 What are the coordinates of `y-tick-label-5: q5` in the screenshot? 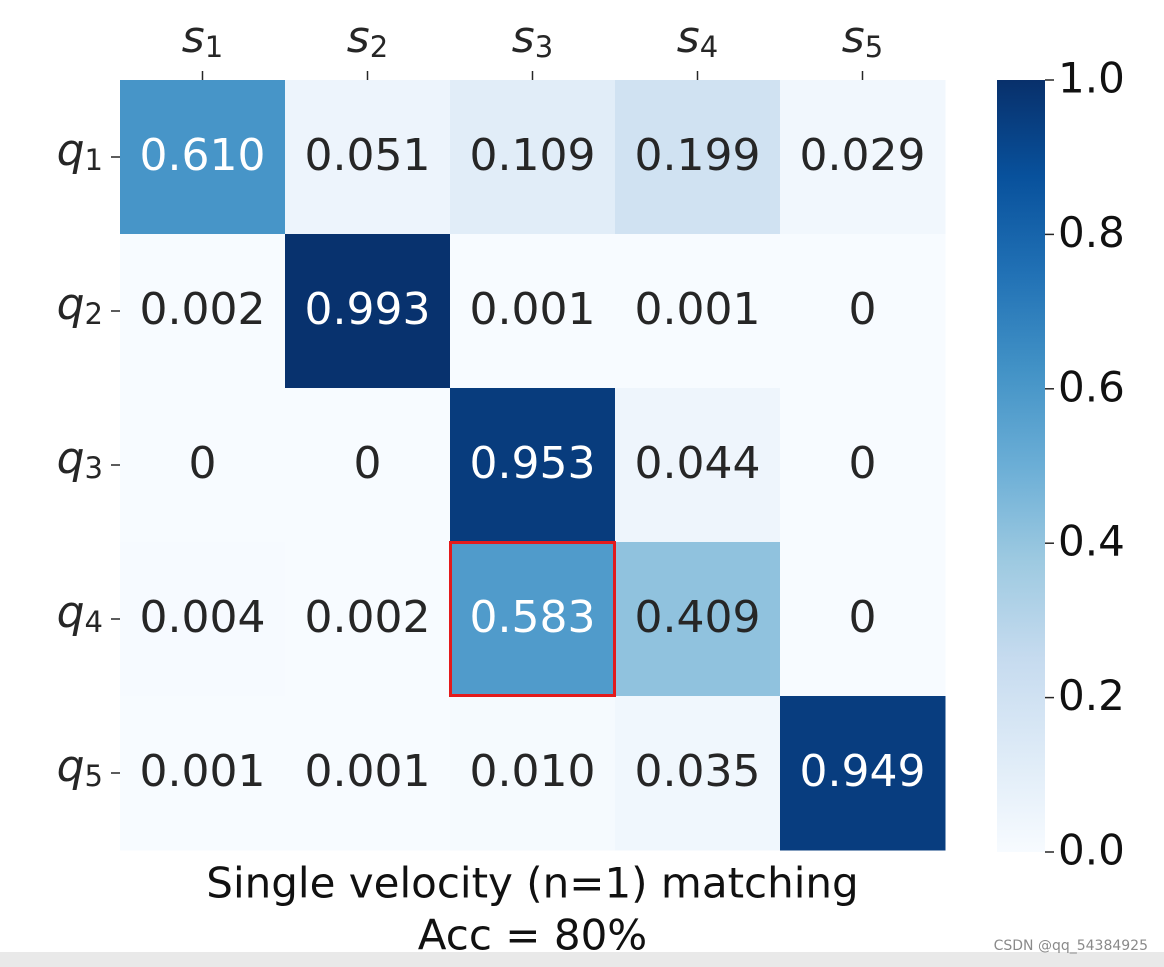 It's located at (80, 767).